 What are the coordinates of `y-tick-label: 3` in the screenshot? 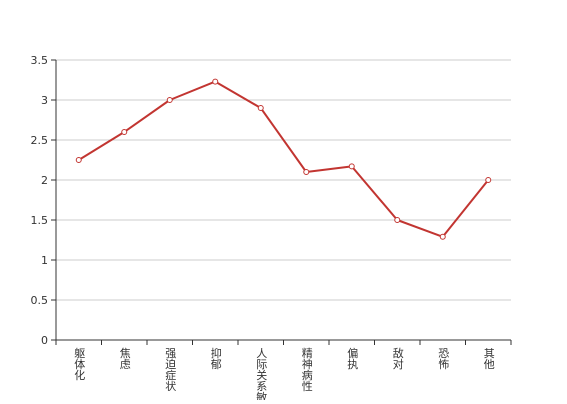 It's located at (44, 100).